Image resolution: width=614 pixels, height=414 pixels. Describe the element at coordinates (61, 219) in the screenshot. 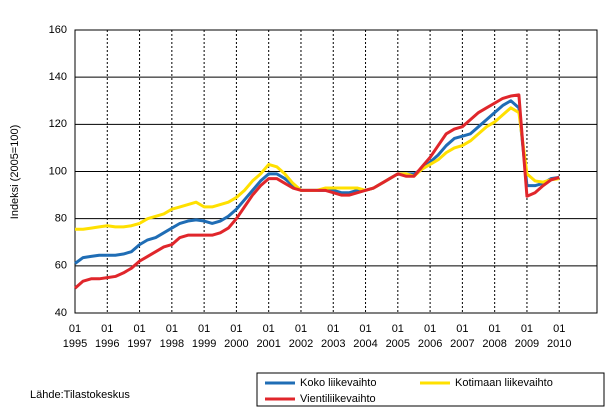

I see `y-tick-label: 80` at that location.